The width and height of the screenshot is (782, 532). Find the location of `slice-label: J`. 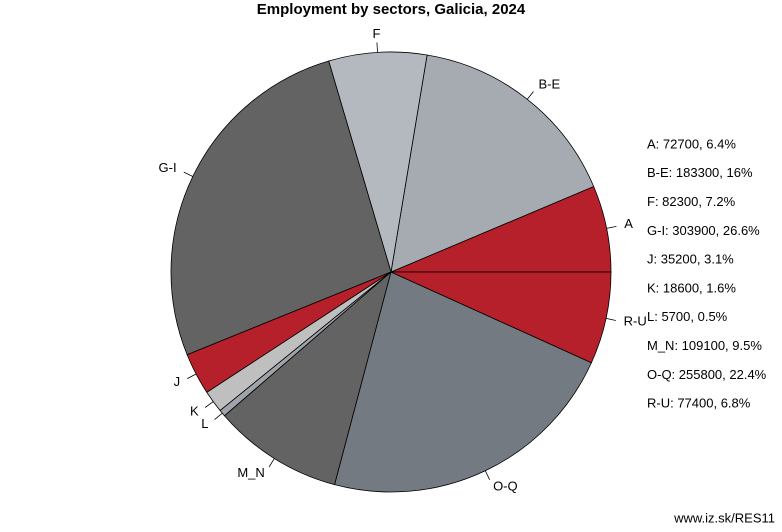

slice-label: J is located at coordinates (177, 381).